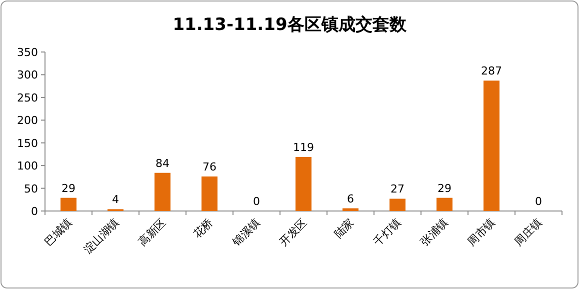 The height and width of the screenshot is (289, 579). I want to click on x-tick-label: 张浦镇, so click(434, 232).